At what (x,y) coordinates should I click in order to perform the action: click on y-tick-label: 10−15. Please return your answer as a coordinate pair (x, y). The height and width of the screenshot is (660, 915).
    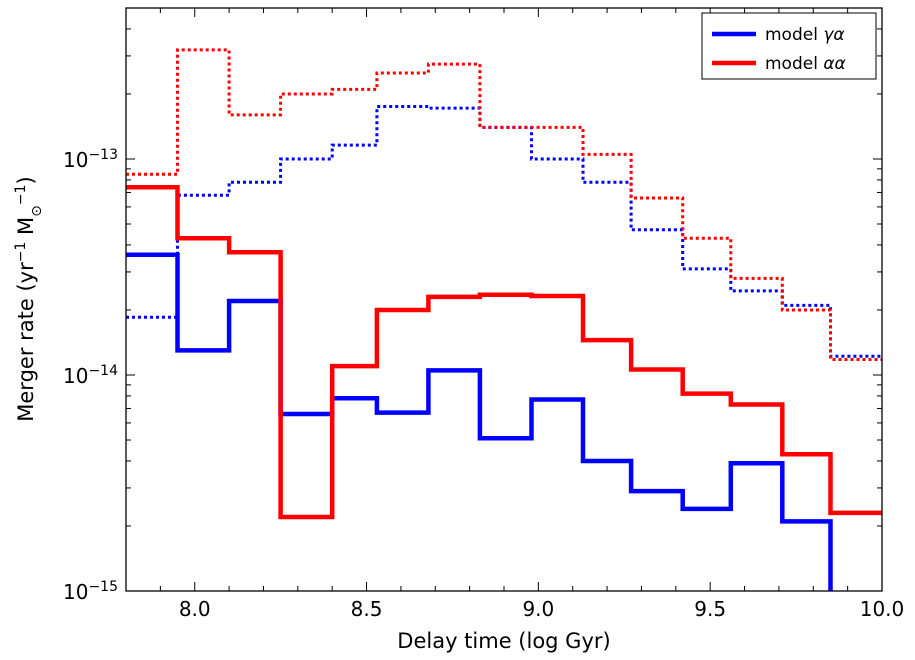
    Looking at the image, I should click on (90, 591).